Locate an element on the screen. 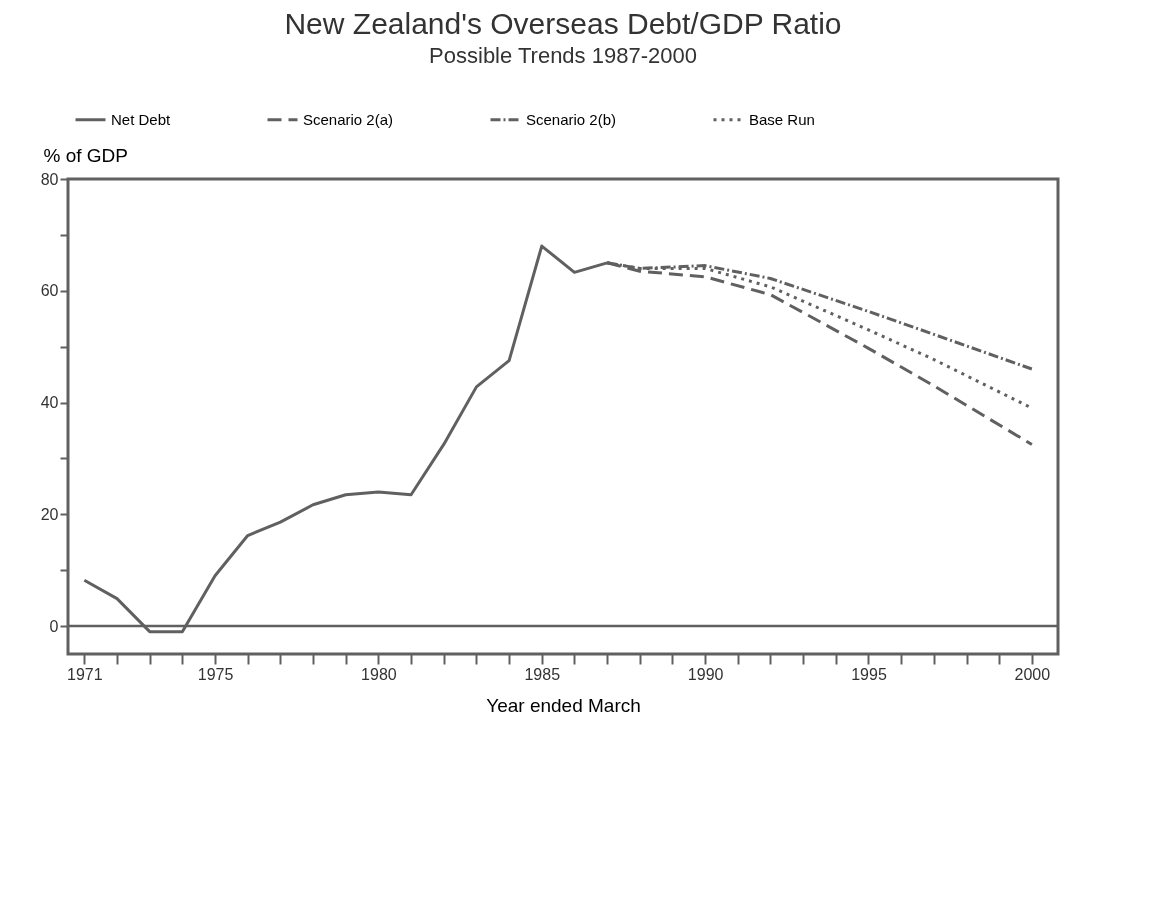 The image size is (1172, 915). y-tick-label: 0 is located at coordinates (54, 626).